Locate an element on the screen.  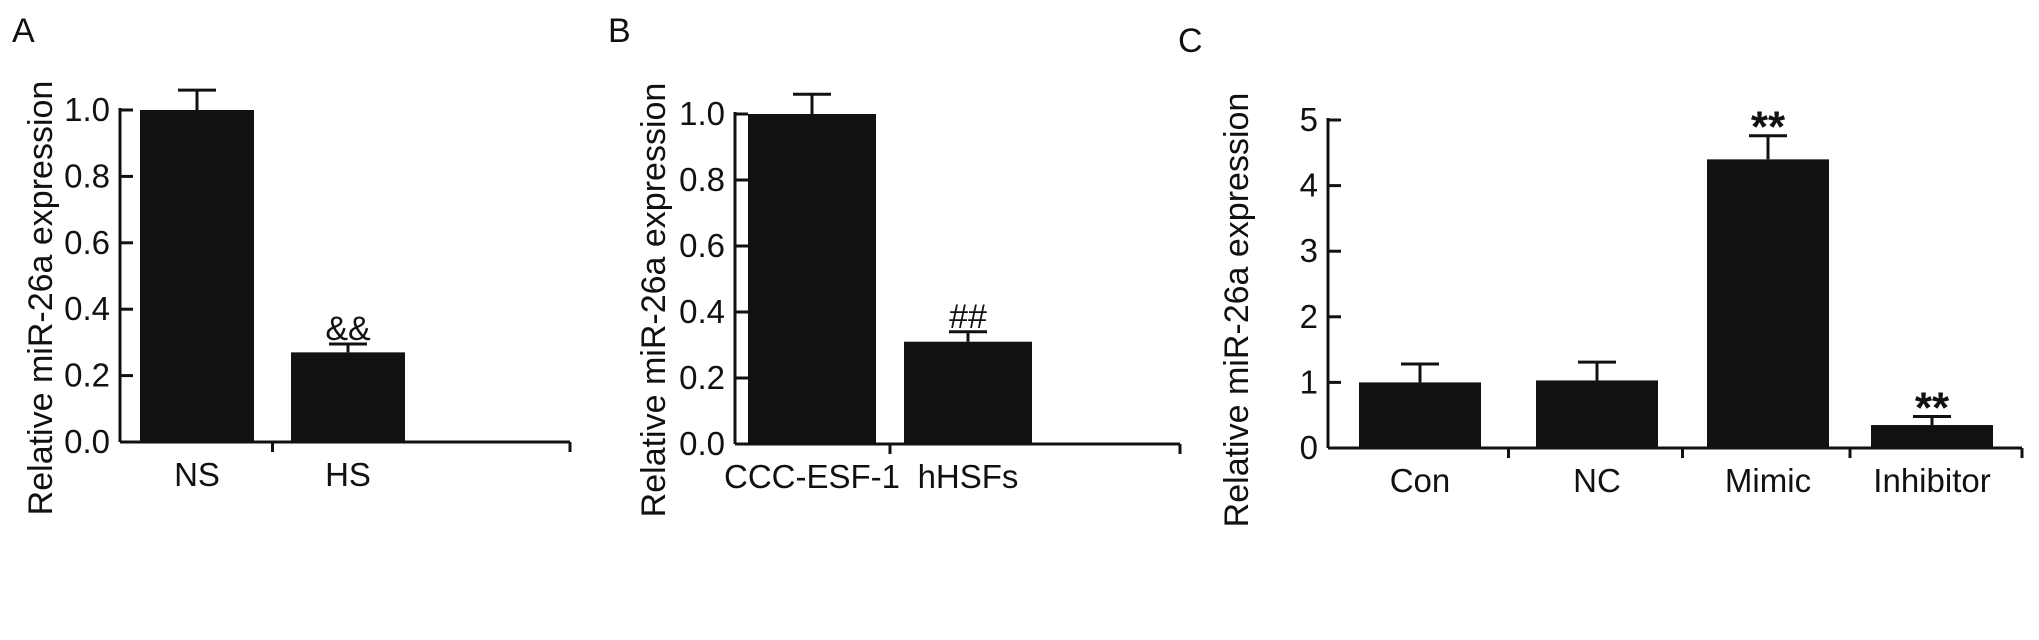
panel-c-y-tick-label: 5 is located at coordinates (1309, 119).